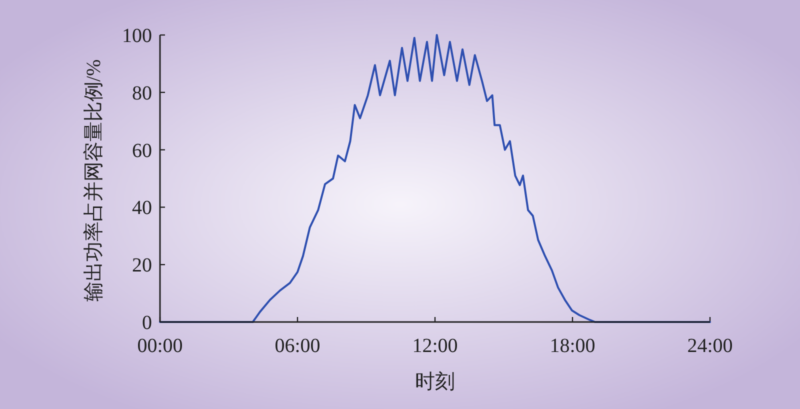  Describe the element at coordinates (142, 208) in the screenshot. I see `y-tick-label: 40` at that location.